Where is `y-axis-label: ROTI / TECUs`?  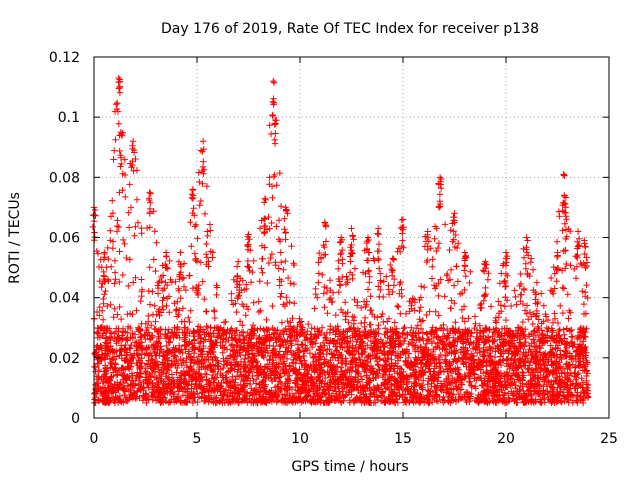 y-axis-label: ROTI / TECUs is located at coordinates (15, 238).